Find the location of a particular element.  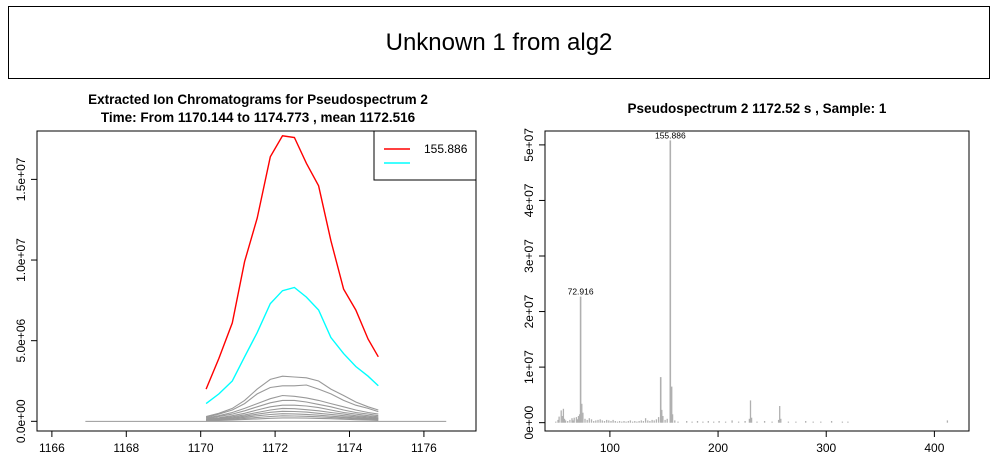

spectrum-peak-label: 72.916 is located at coordinates (581, 292).